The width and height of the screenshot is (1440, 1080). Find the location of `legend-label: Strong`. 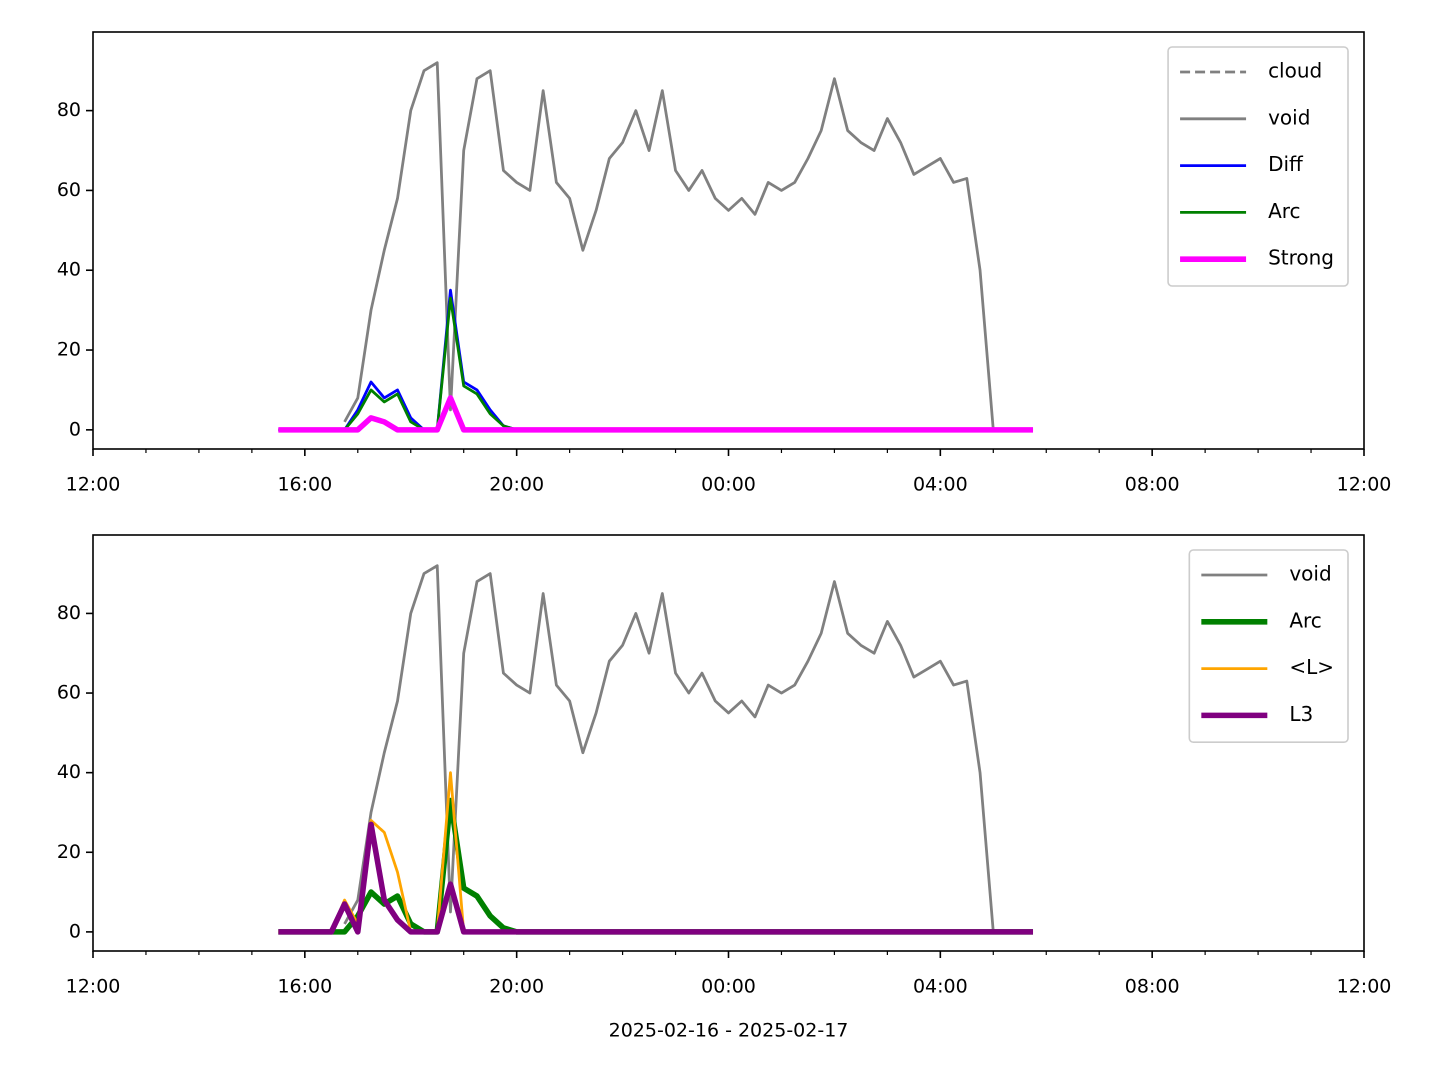

legend-label: Strong is located at coordinates (1301, 258).